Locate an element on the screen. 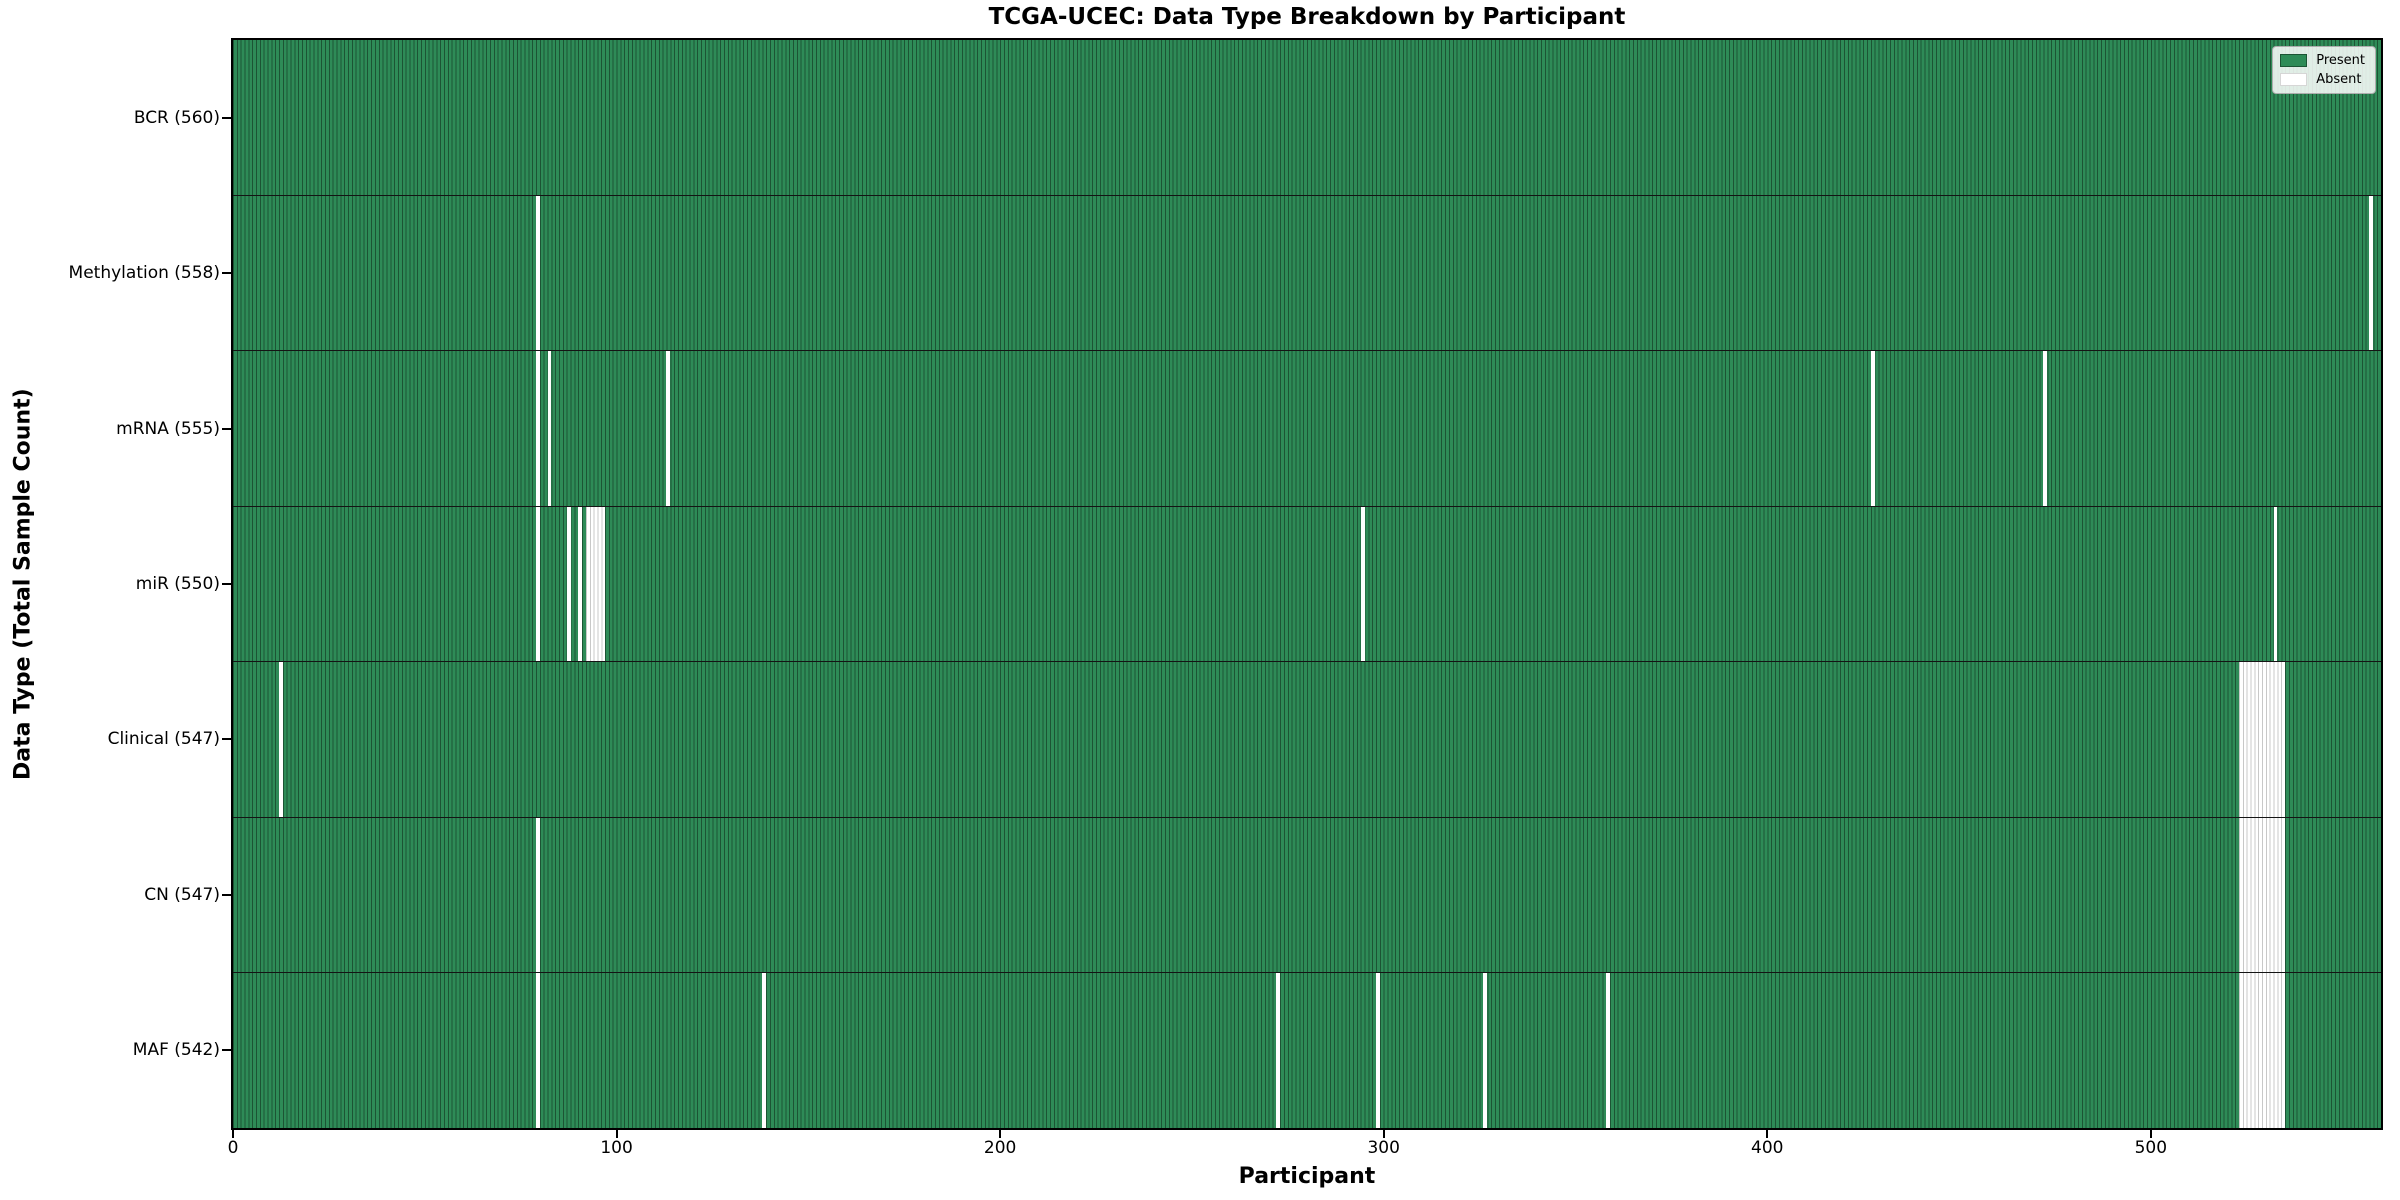  y-tick-label: BCR (560) is located at coordinates (176, 117).